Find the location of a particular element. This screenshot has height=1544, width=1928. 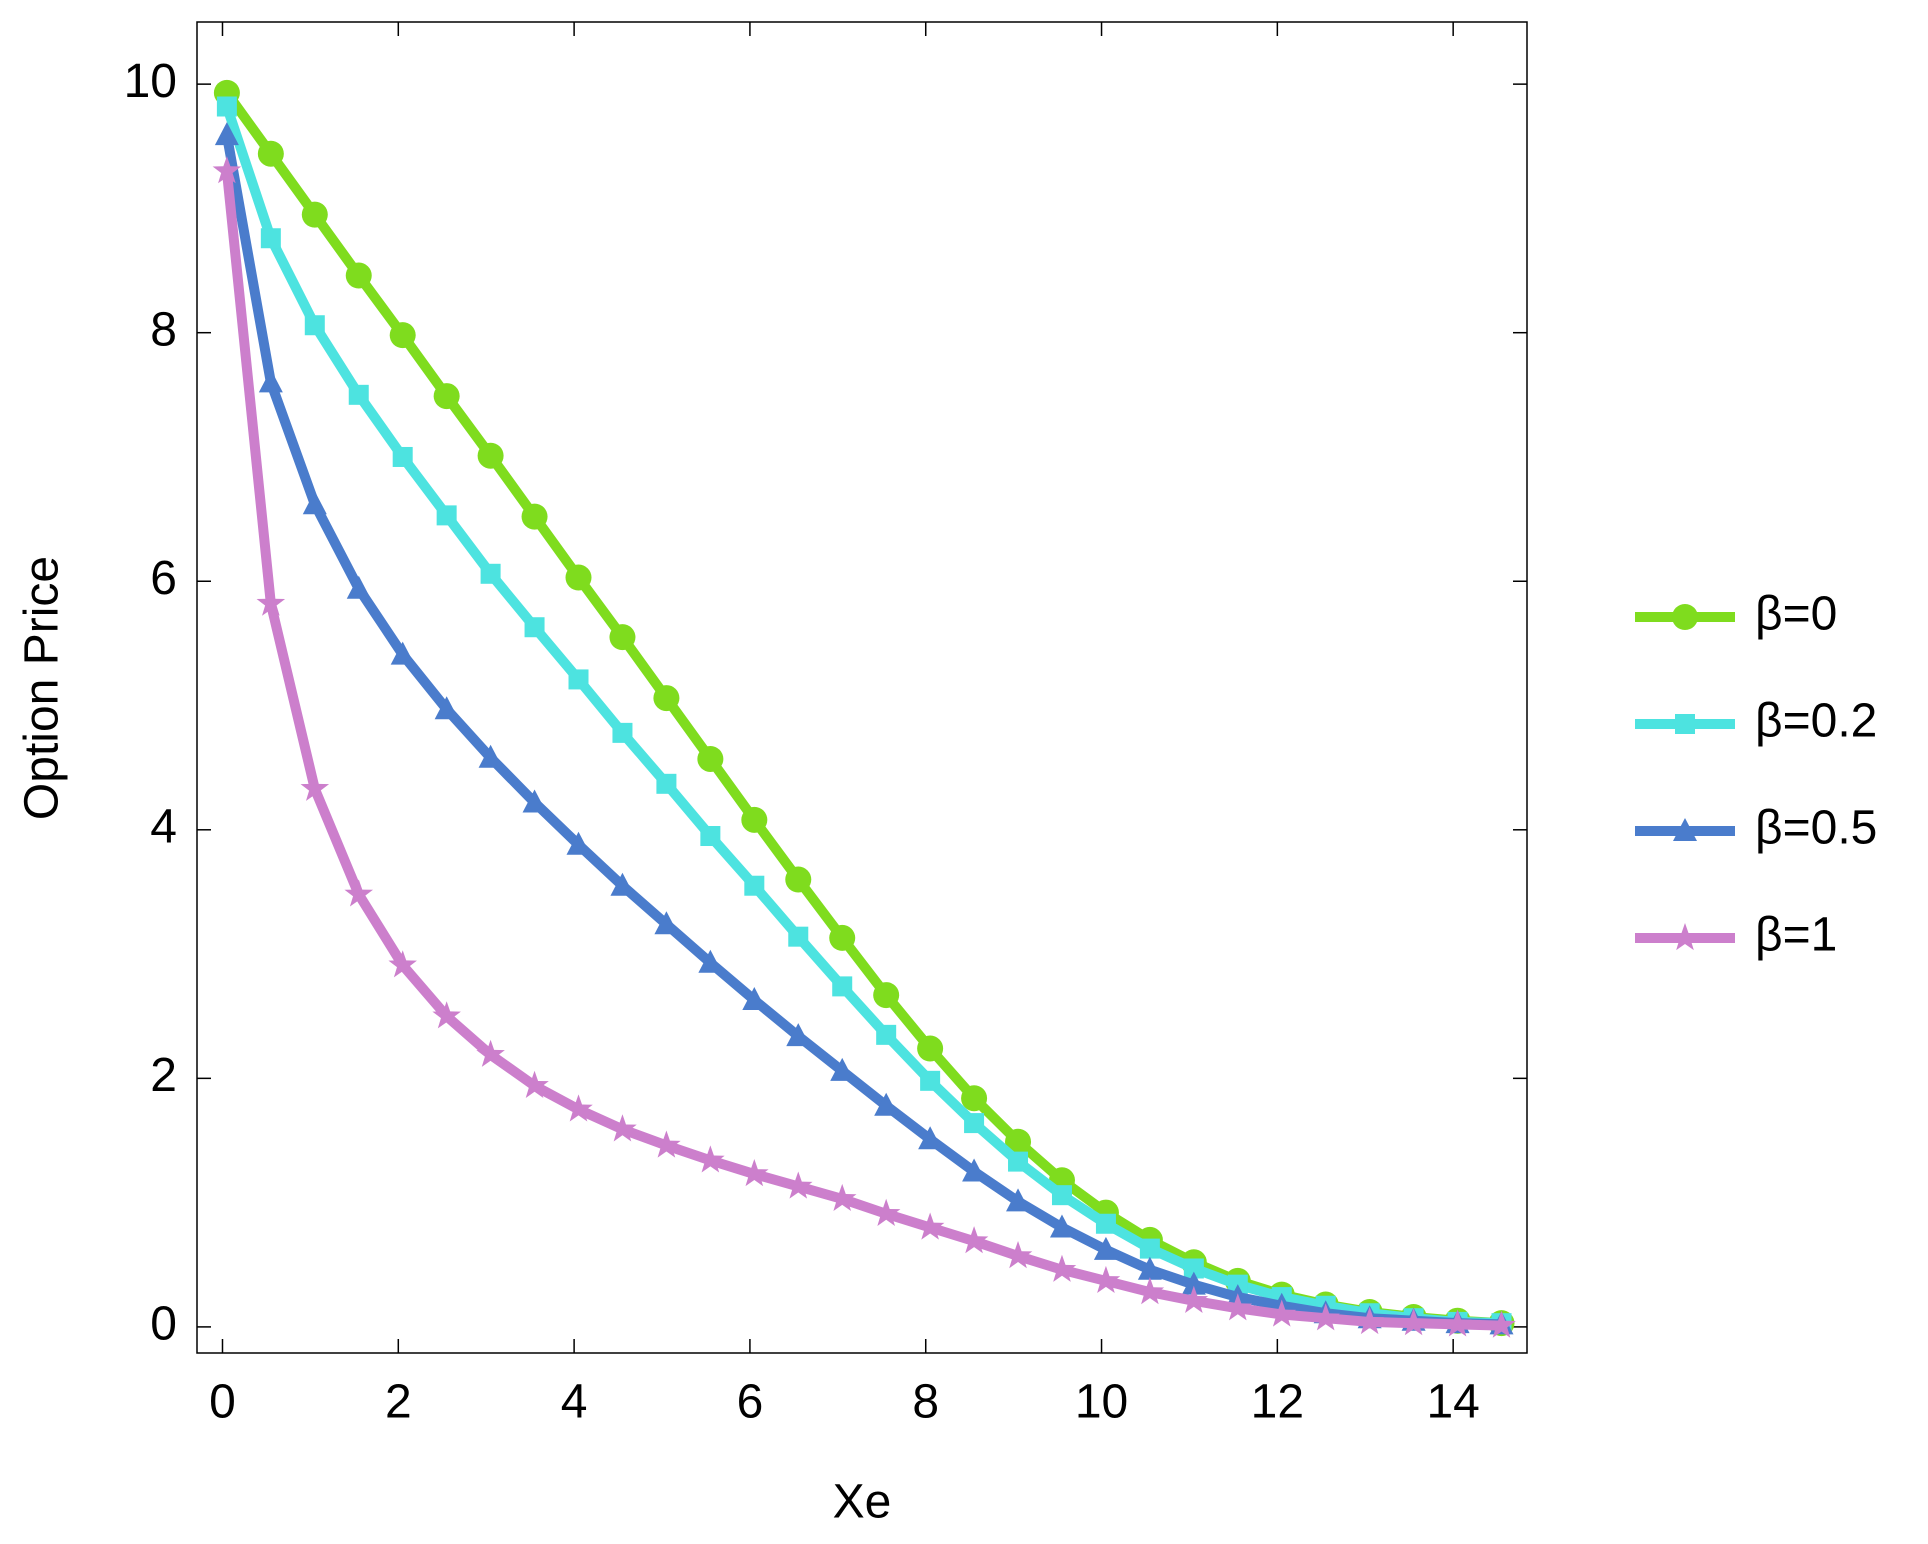

y-tick-label: 6 is located at coordinates (163, 578).